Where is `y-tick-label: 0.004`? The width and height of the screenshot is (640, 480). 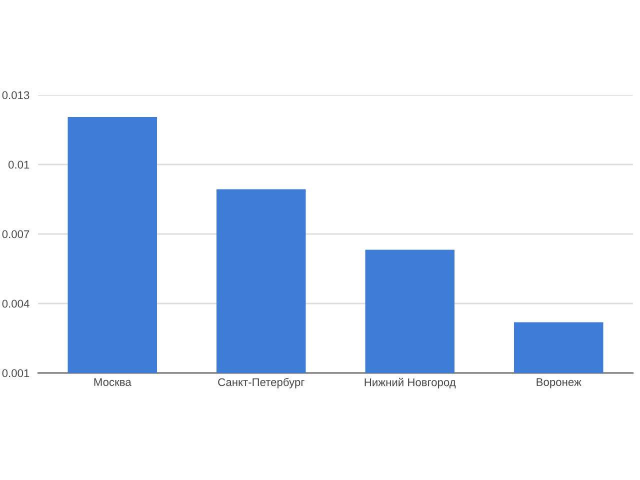 y-tick-label: 0.004 is located at coordinates (16, 304).